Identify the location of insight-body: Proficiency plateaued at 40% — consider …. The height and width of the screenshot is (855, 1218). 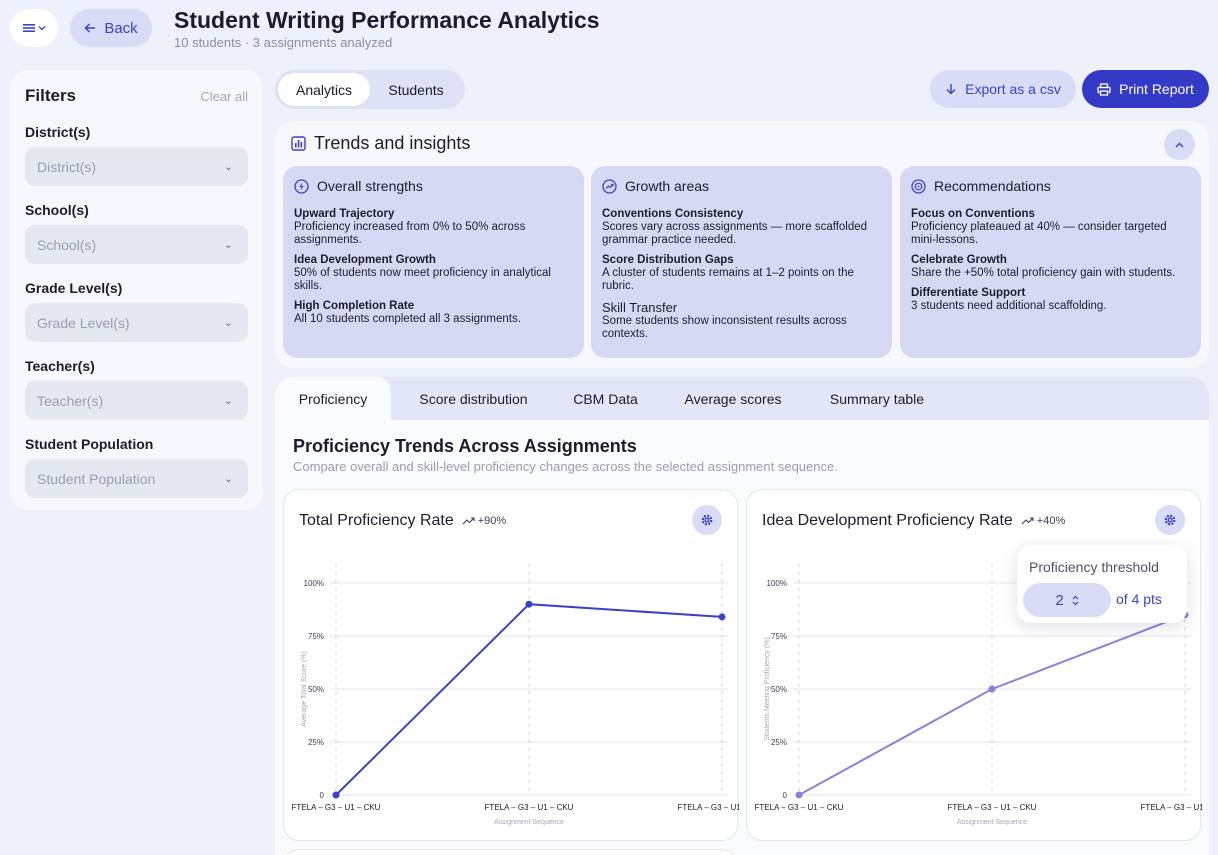
(1039, 233).